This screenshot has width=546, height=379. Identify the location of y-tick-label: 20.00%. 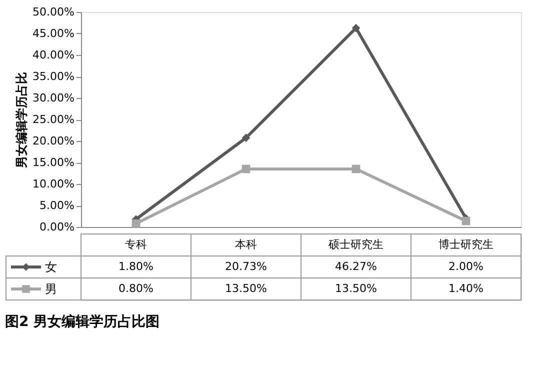
(53, 141).